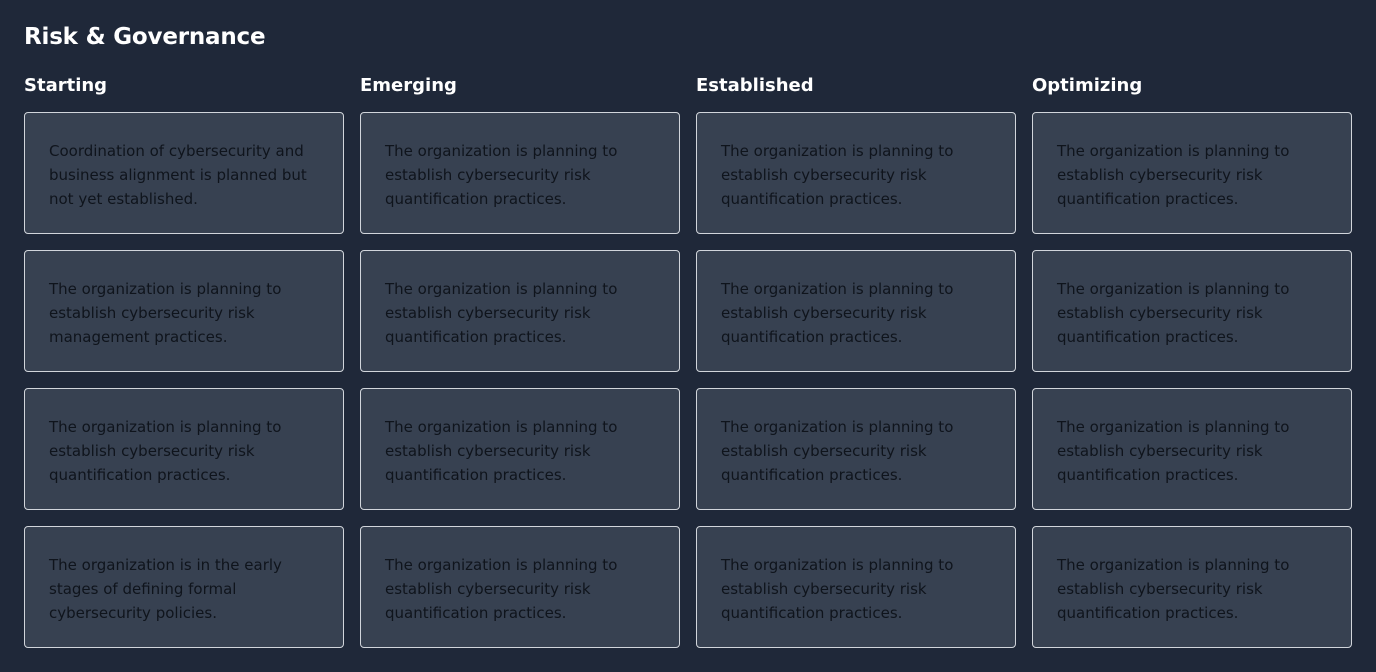 The image size is (1376, 672). Describe the element at coordinates (145, 37) in the screenshot. I see `page-title: Risk & Governance` at that location.